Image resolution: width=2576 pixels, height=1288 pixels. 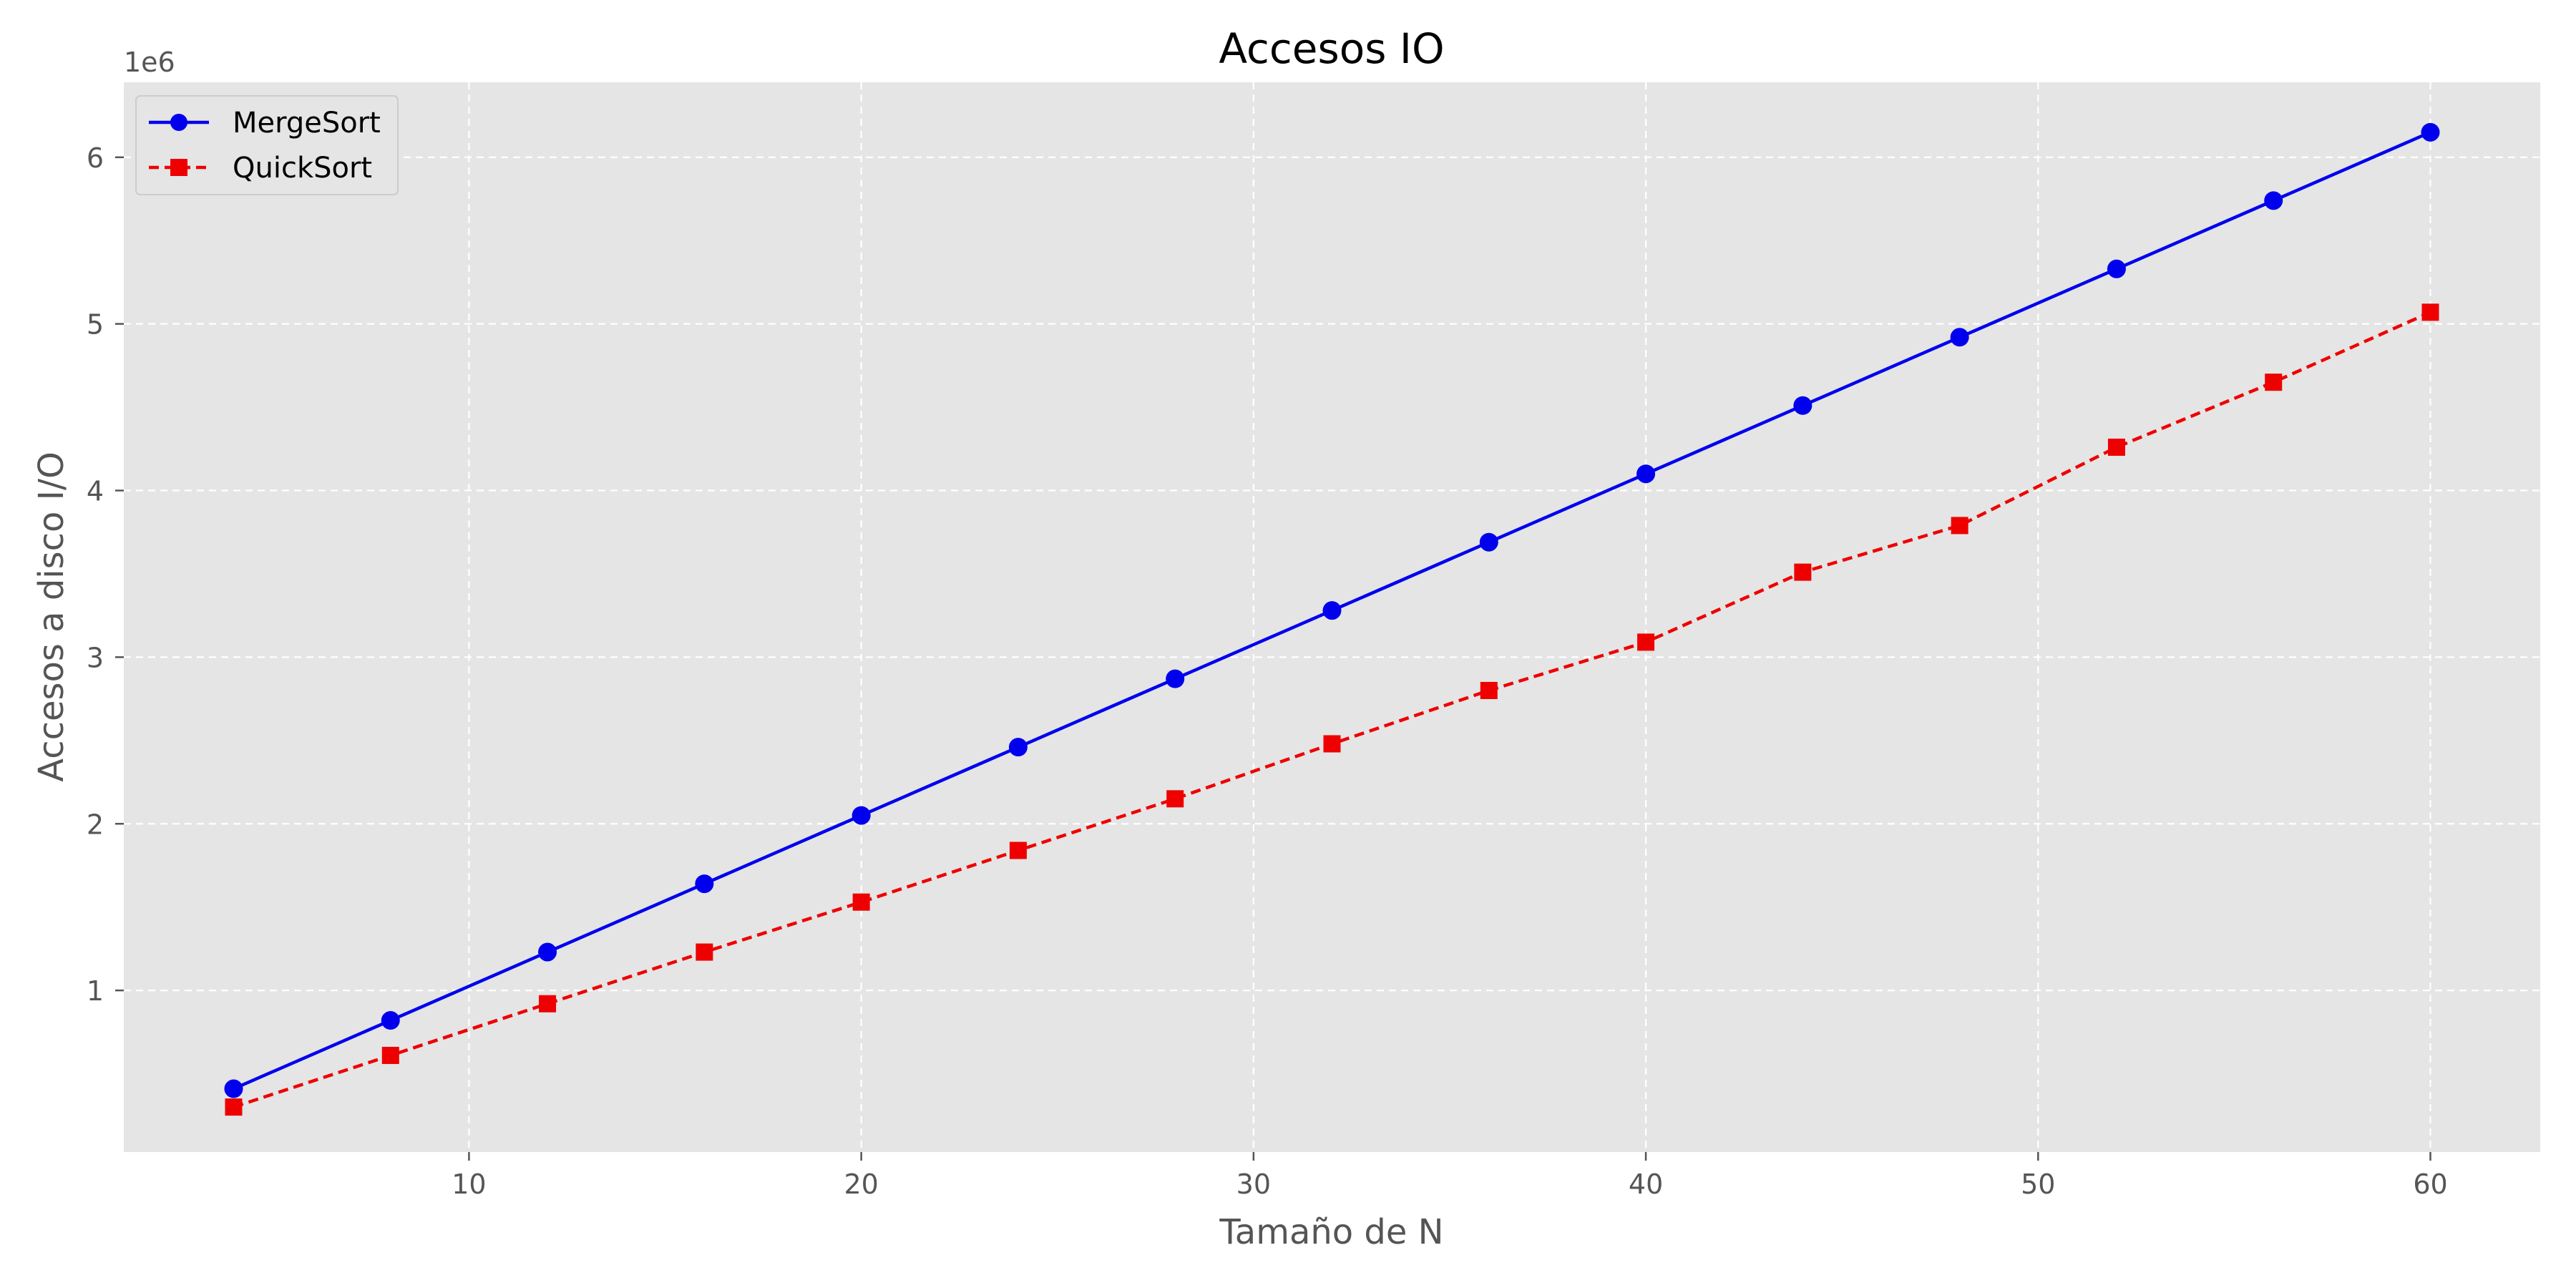 I want to click on x-tick-label: 50, so click(x=2038, y=1184).